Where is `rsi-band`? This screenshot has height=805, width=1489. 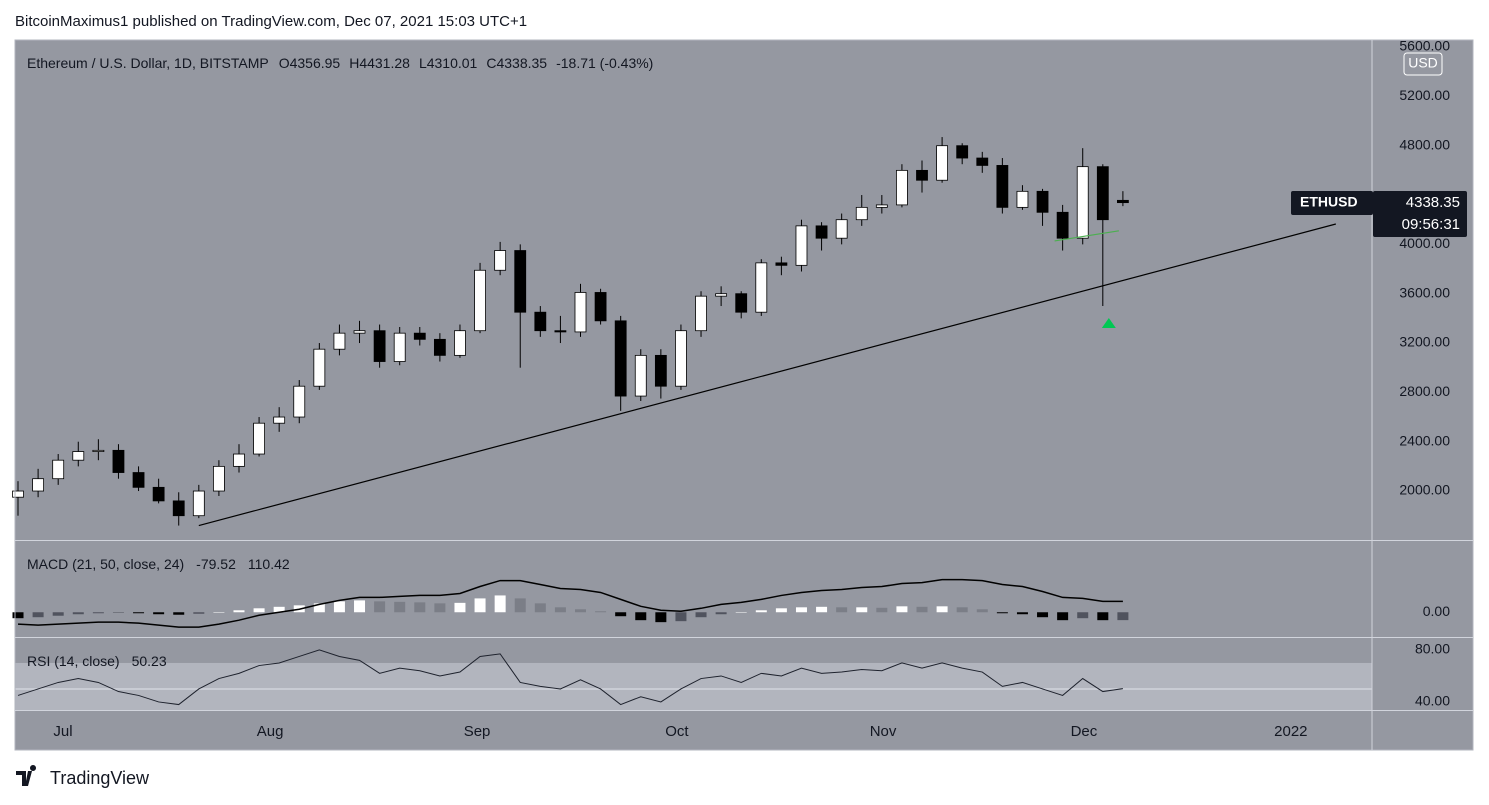
rsi-band is located at coordinates (693, 686).